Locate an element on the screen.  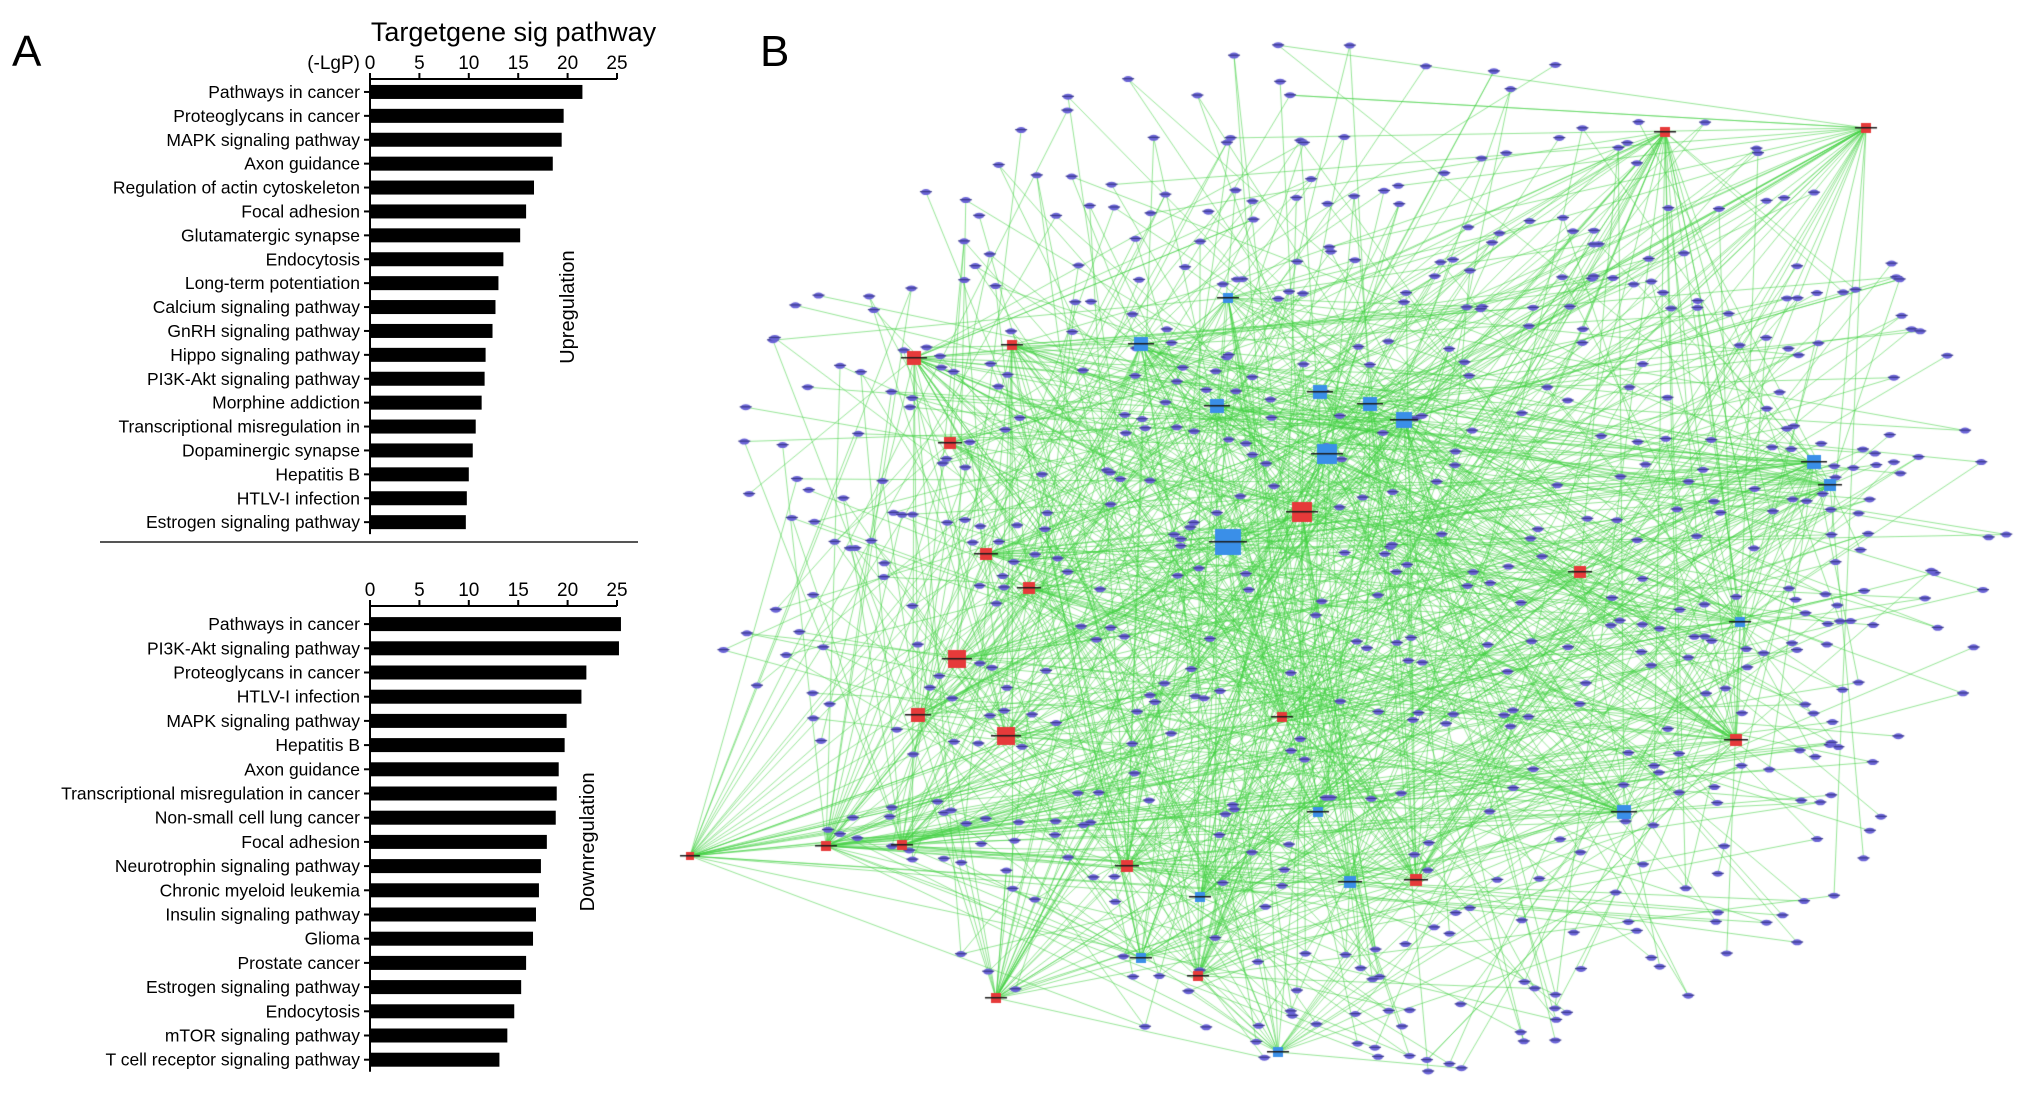
chart-title: Targetgene sig pathway is located at coordinates (514, 32).